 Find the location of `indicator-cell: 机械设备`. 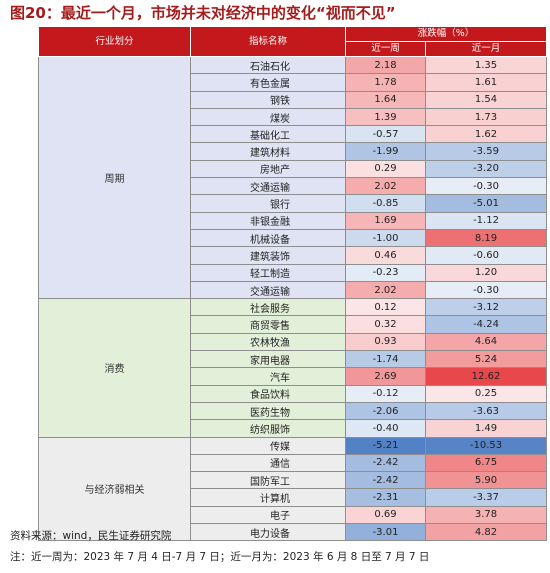

indicator-cell: 机械设备 is located at coordinates (268, 238).